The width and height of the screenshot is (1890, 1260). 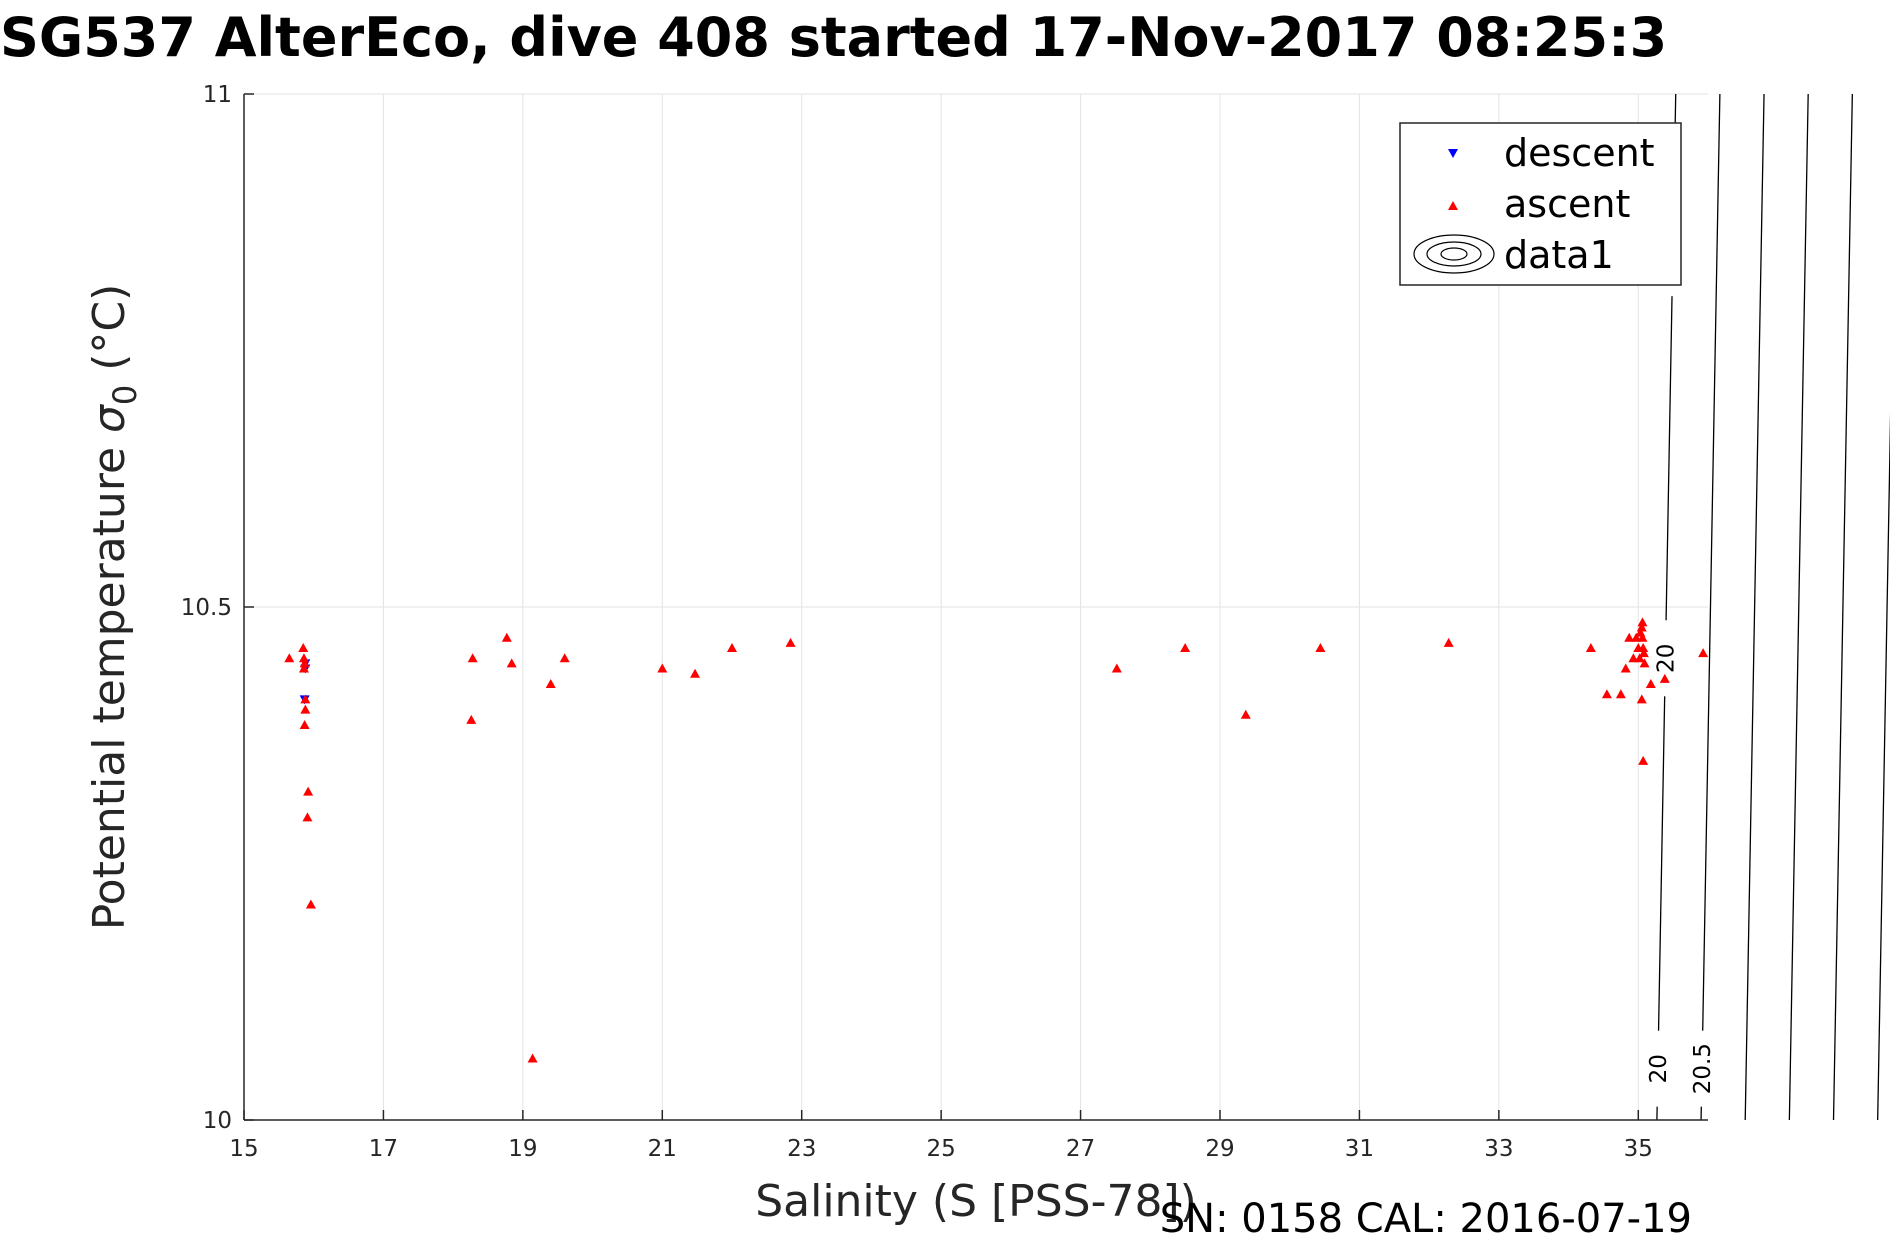 What do you see at coordinates (1219, 1149) in the screenshot?
I see `x-tick-label: 29` at bounding box center [1219, 1149].